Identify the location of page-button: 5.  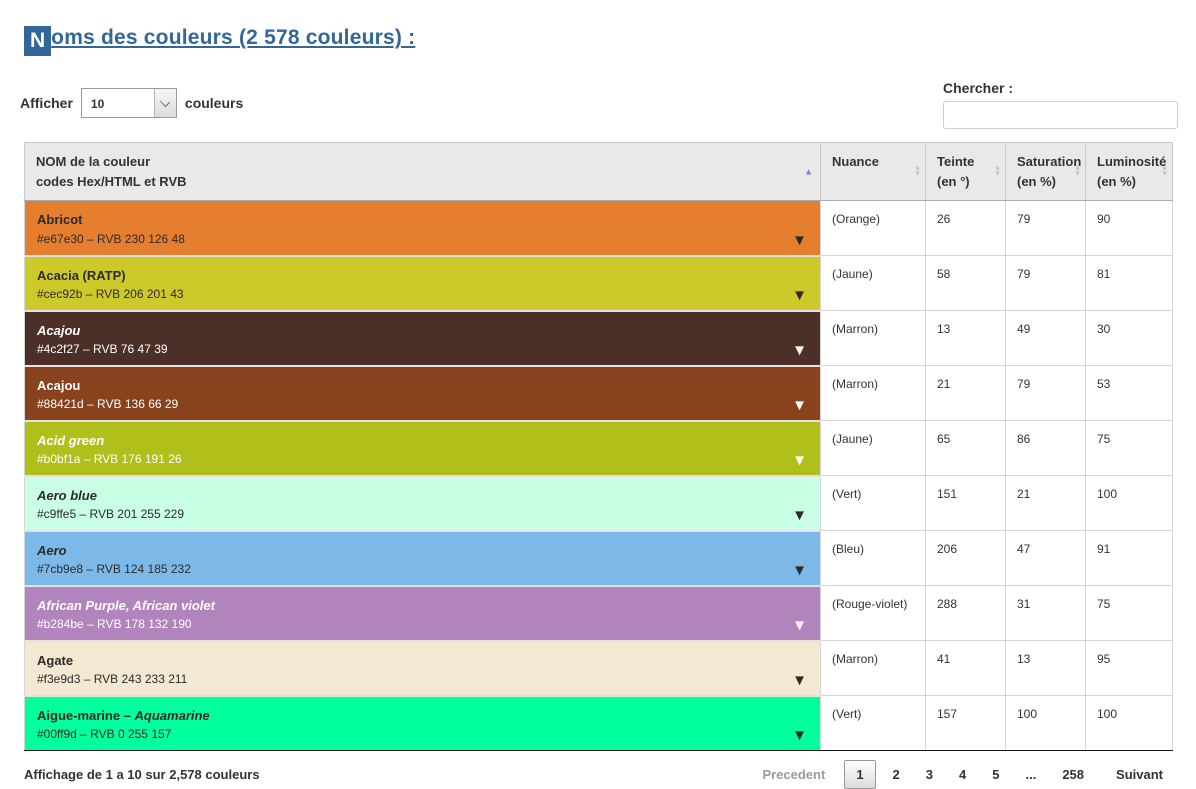
(996, 775).